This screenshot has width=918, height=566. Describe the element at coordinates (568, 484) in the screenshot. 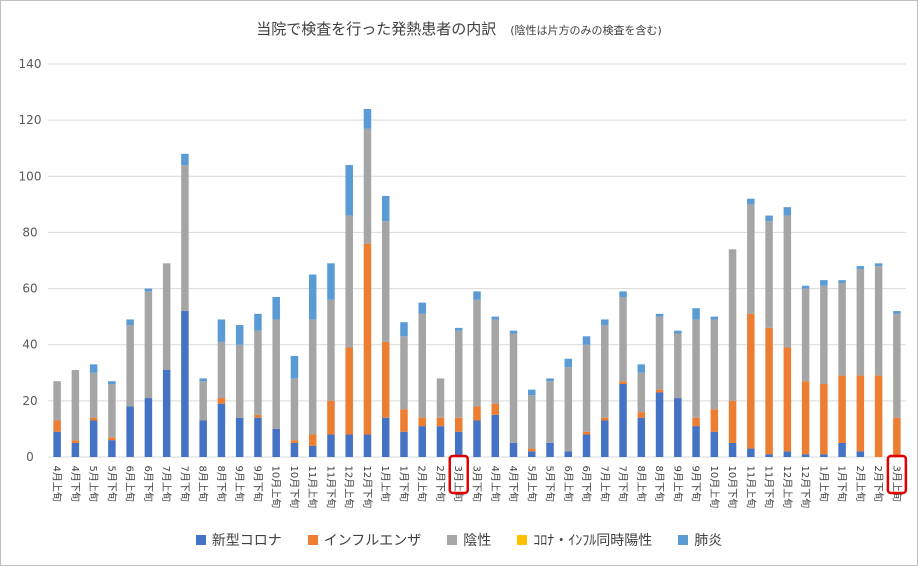

I see `x-tick-label: 6月上旬` at that location.